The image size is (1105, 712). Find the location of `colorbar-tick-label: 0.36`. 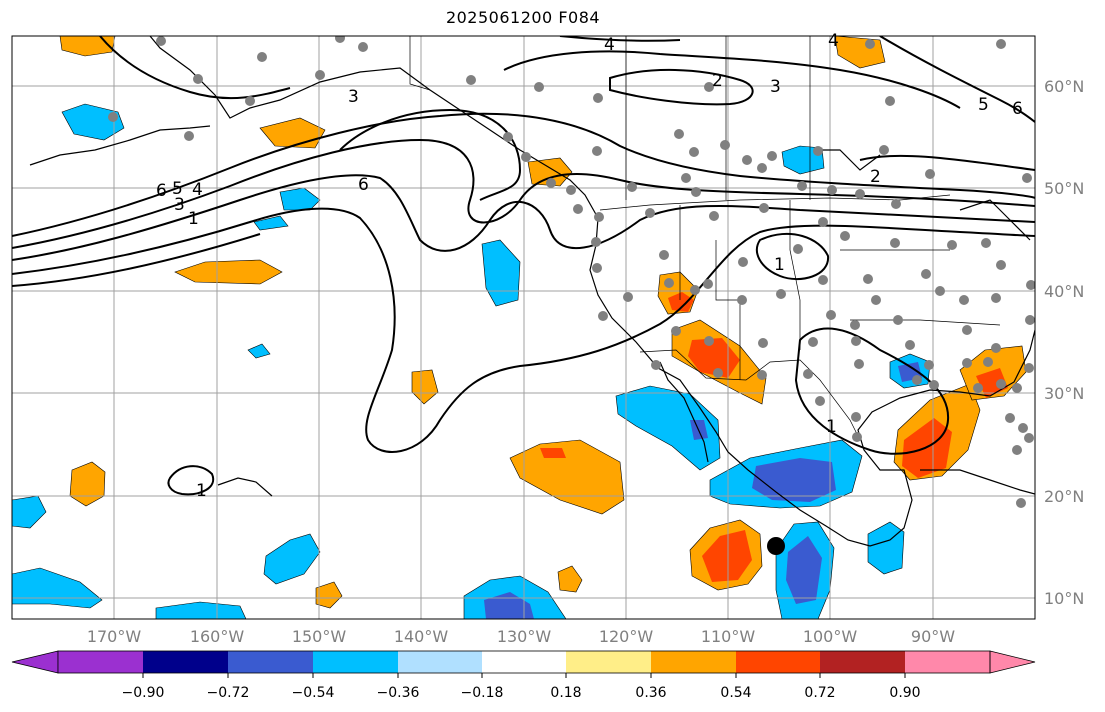

colorbar-tick-label: 0.36 is located at coordinates (650, 693).